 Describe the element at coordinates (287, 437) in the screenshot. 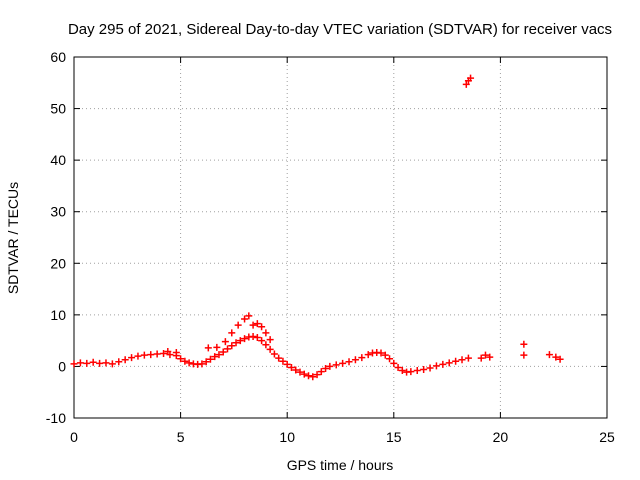

I see `x-tick-label: 10` at that location.